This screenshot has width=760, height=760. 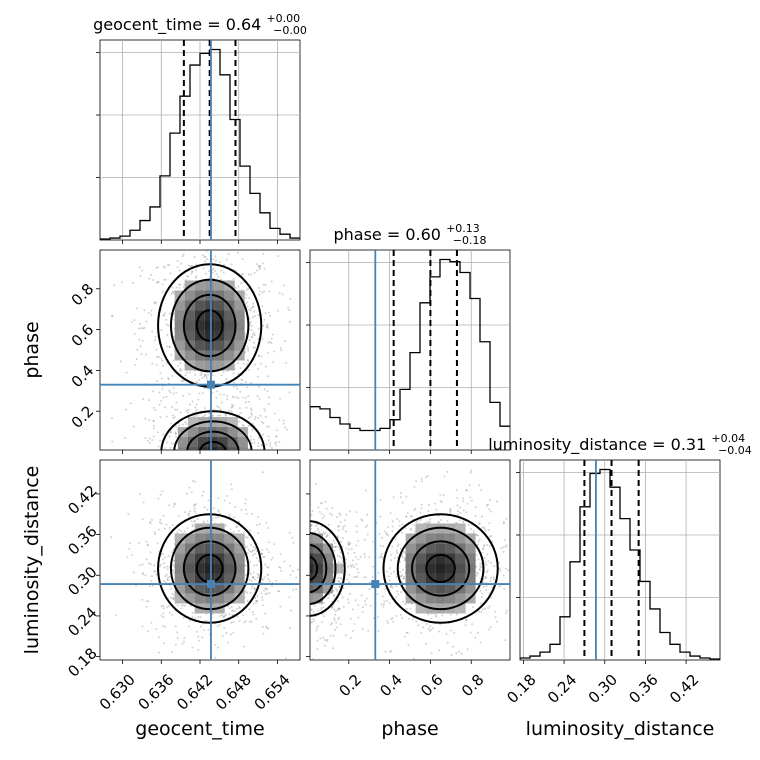 What do you see at coordinates (432, 686) in the screenshot?
I see `x-tick-label: 0.6` at bounding box center [432, 686].